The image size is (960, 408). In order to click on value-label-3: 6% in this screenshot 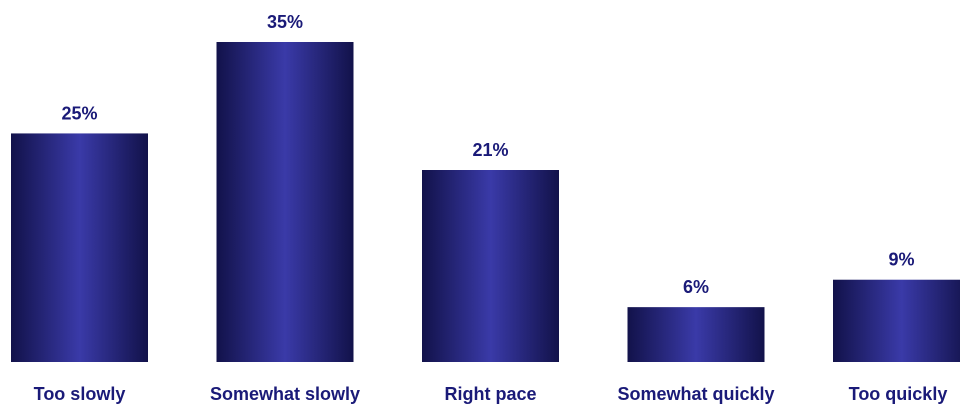, I will do `click(696, 287)`.